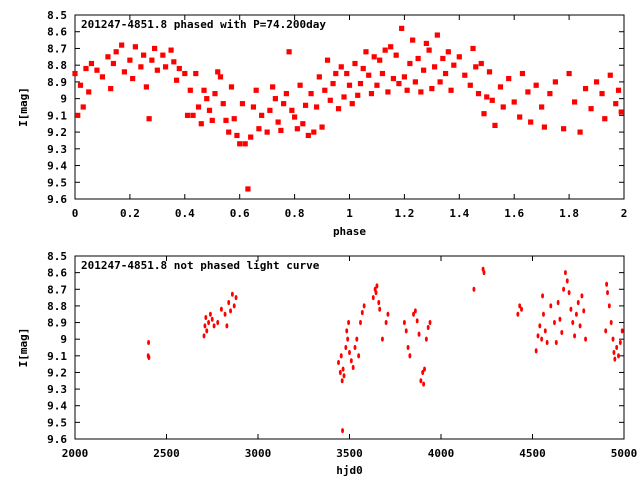 The width and height of the screenshot is (640, 485). What do you see at coordinates (23, 348) in the screenshot?
I see `y-axis-label: I[mag]` at bounding box center [23, 348].